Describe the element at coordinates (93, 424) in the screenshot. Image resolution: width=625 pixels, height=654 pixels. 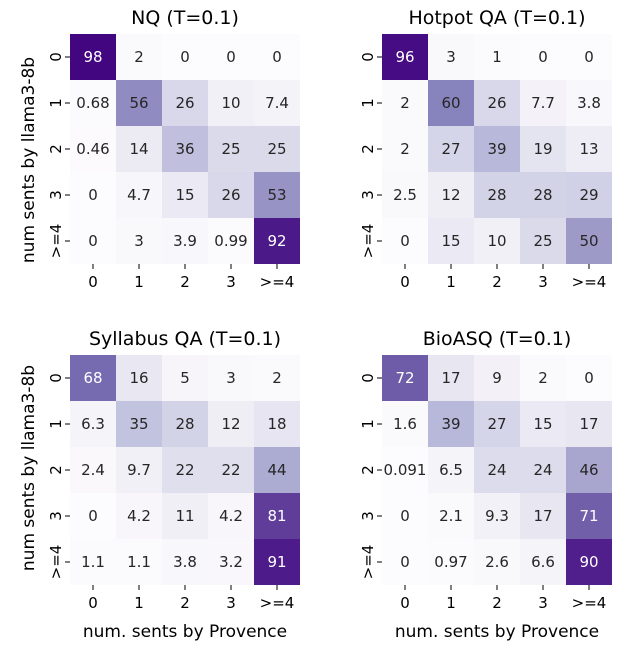
I see `cell-value-label: 6.3` at that location.